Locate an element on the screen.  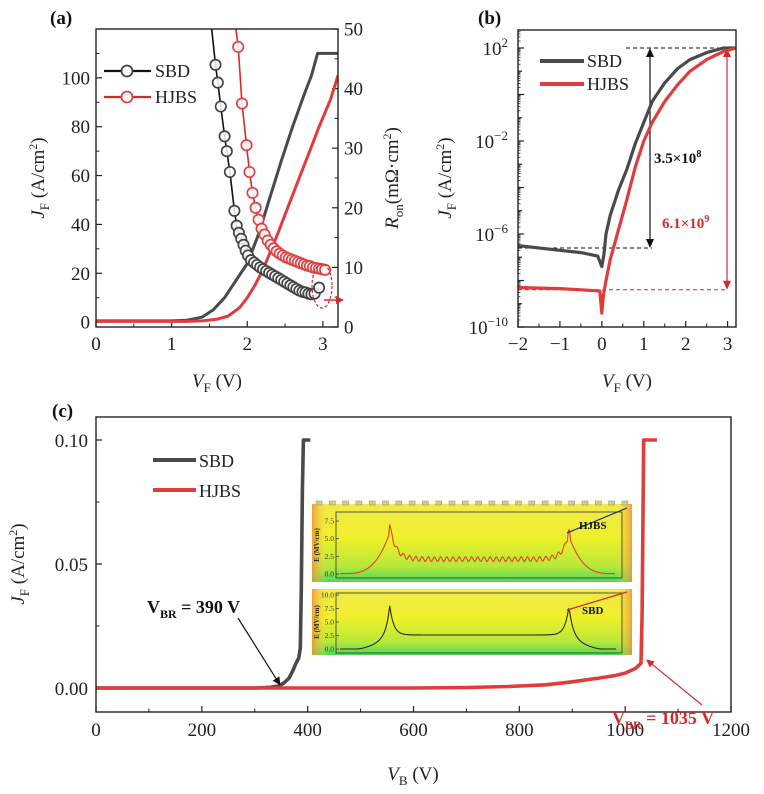
legend-label-hjbs: HJBS is located at coordinates (176, 97).